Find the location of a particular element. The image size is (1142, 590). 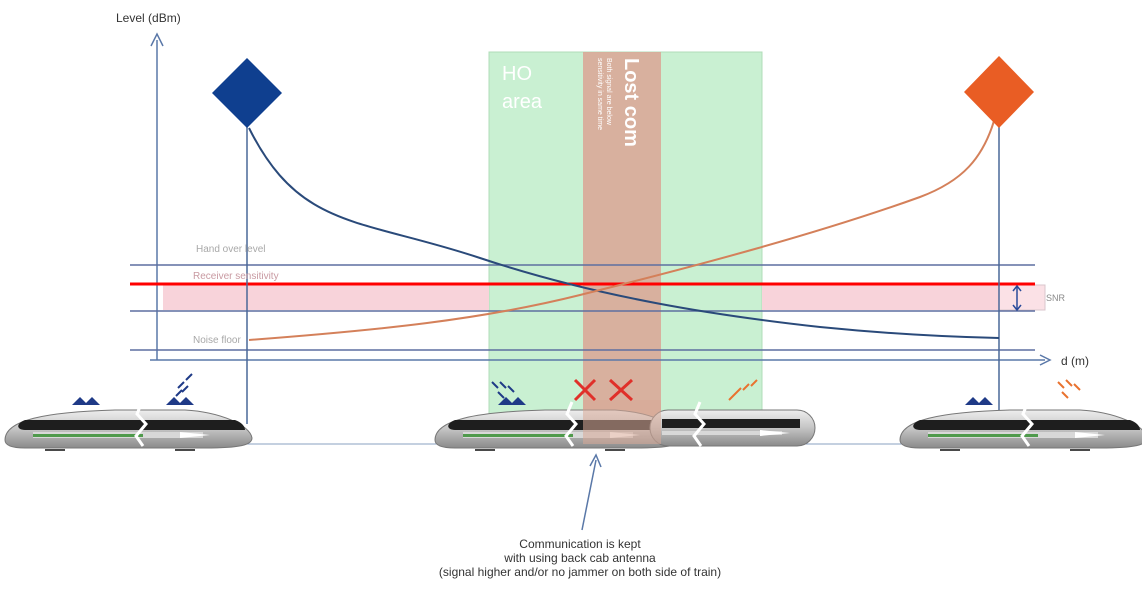

snr-arrow-heads is located at coordinates (1017, 298).